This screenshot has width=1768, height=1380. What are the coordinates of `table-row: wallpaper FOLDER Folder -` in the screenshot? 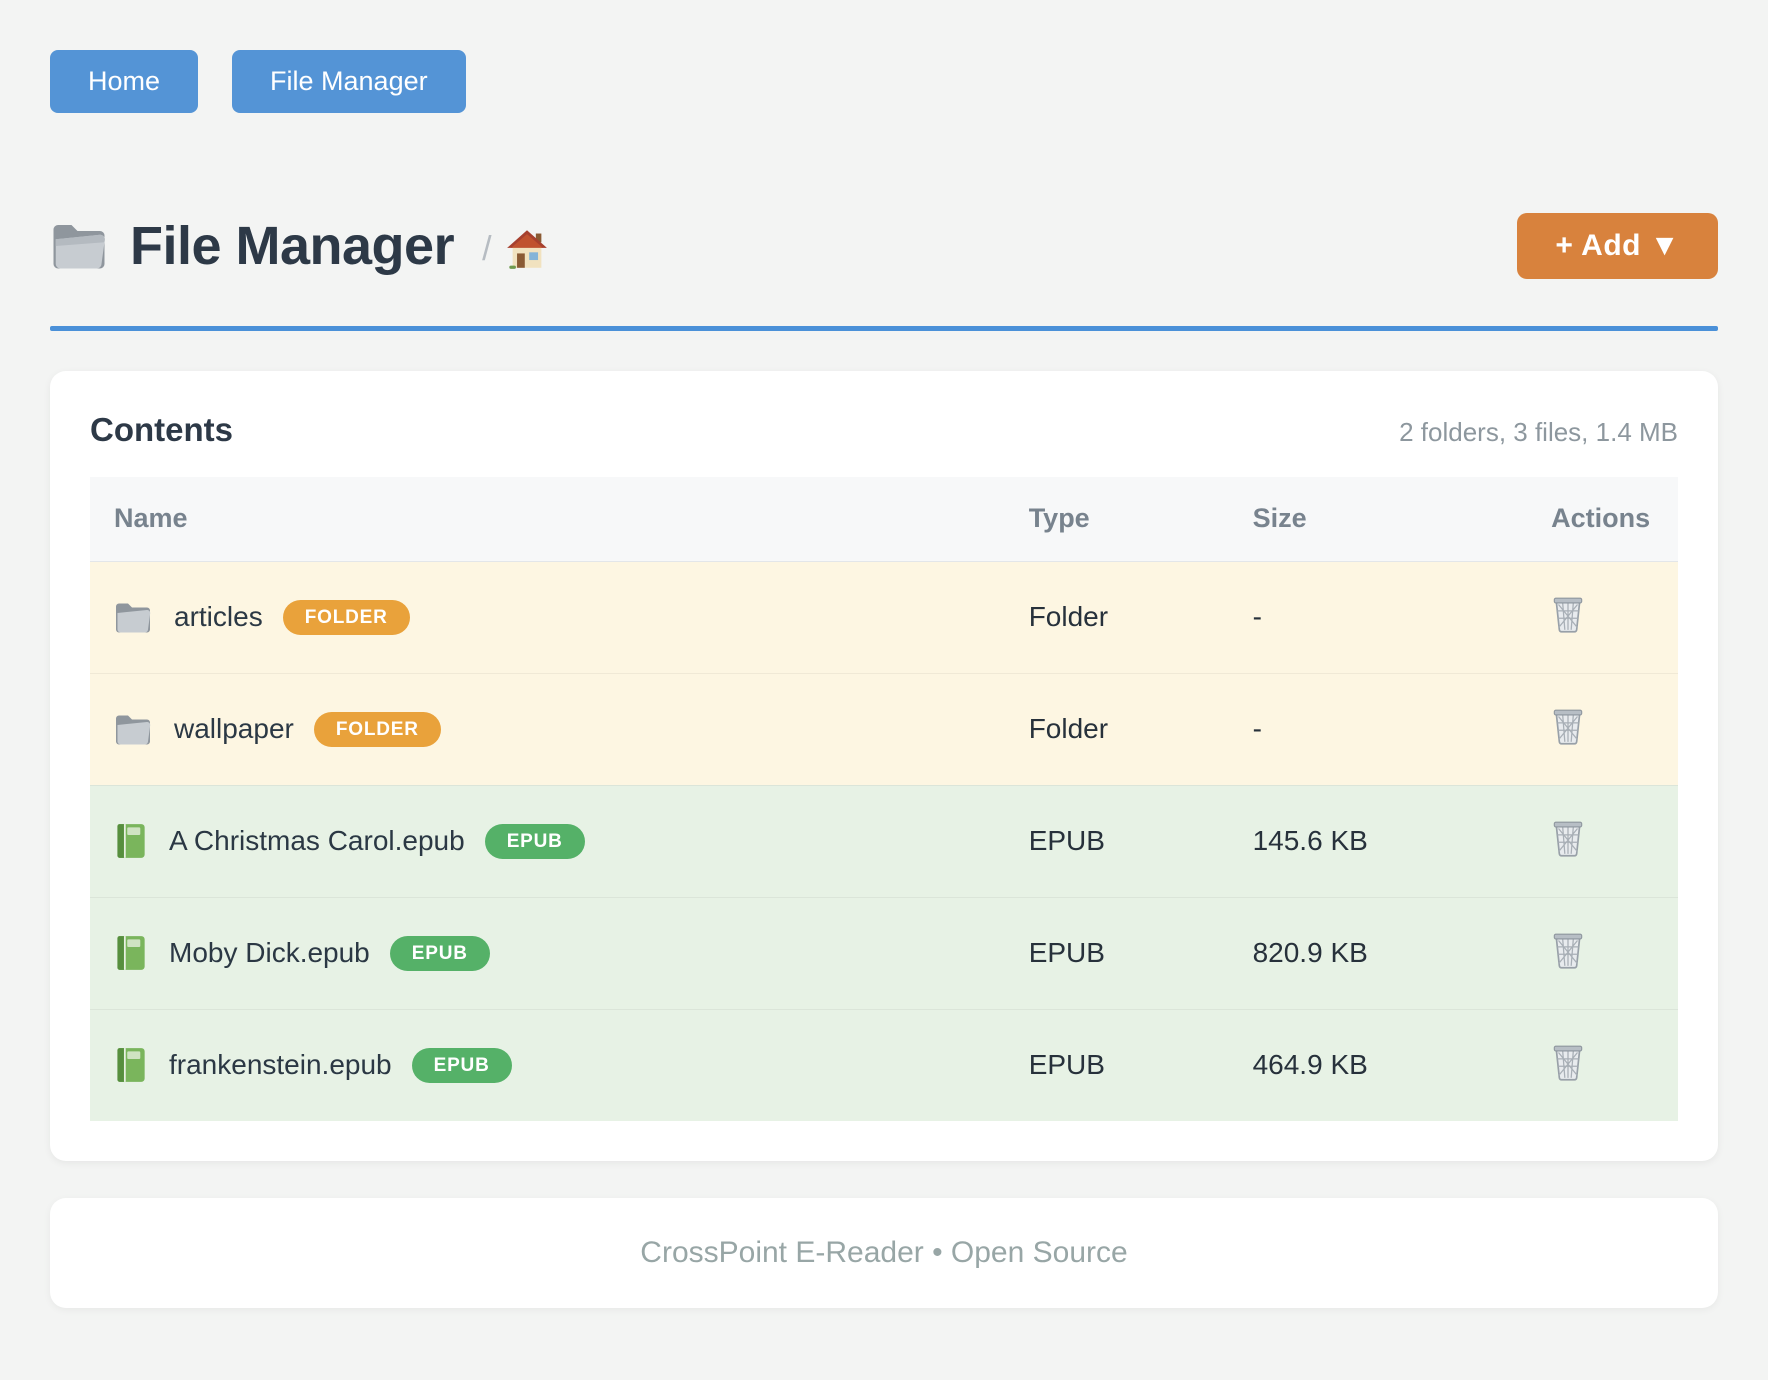 It's located at (884, 729).